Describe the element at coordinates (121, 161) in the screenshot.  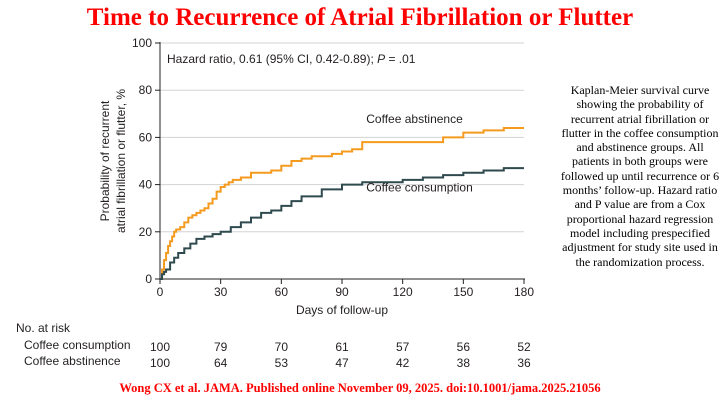
I see `y-axis-label-line-2: atrial fibrillation or flutter, %` at that location.